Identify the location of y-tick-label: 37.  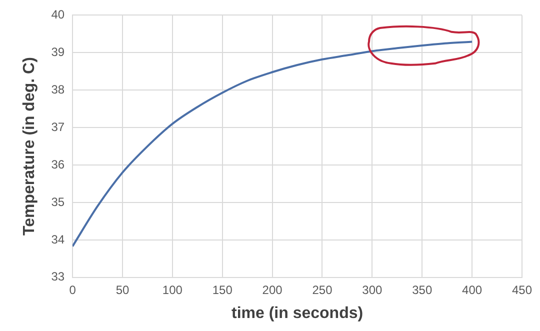
(58, 127).